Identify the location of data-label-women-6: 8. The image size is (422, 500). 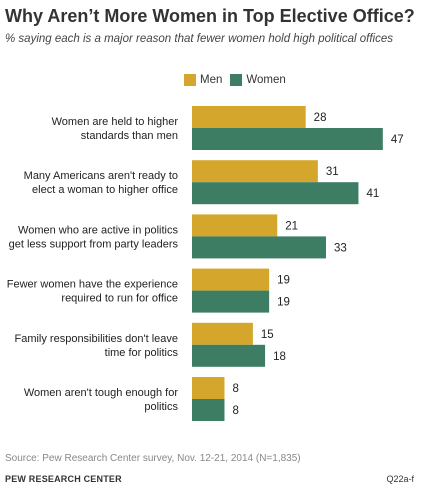
(235, 411).